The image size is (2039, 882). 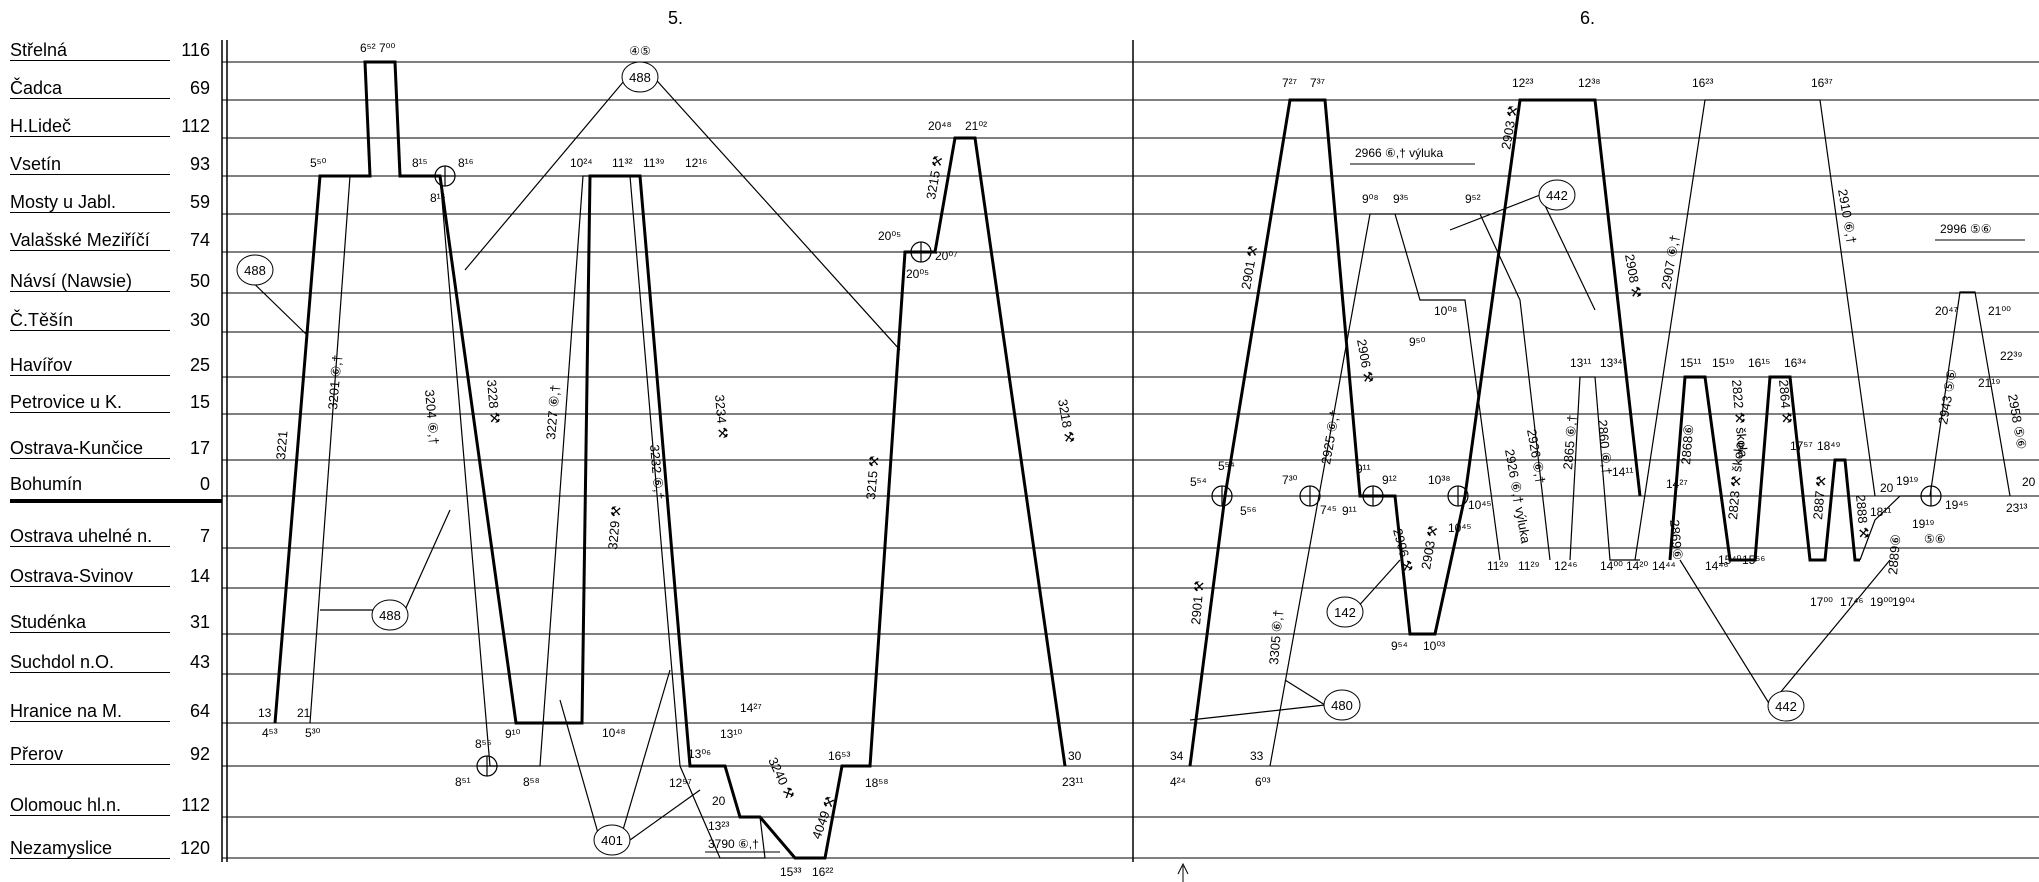 What do you see at coordinates (1072, 782) in the screenshot?
I see `time-label: 23¹¹` at bounding box center [1072, 782].